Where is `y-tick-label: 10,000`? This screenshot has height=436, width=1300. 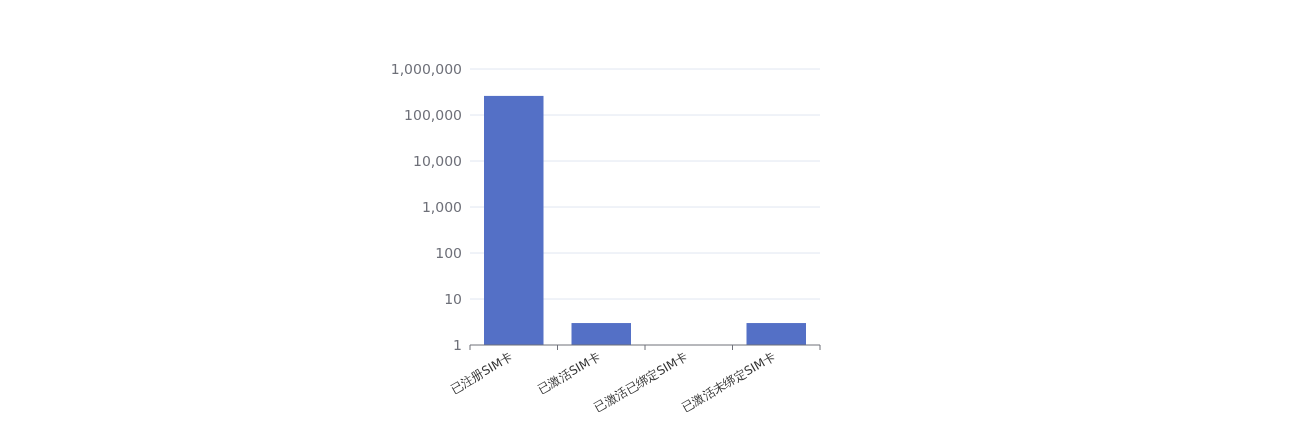 y-tick-label: 10,000 is located at coordinates (437, 161).